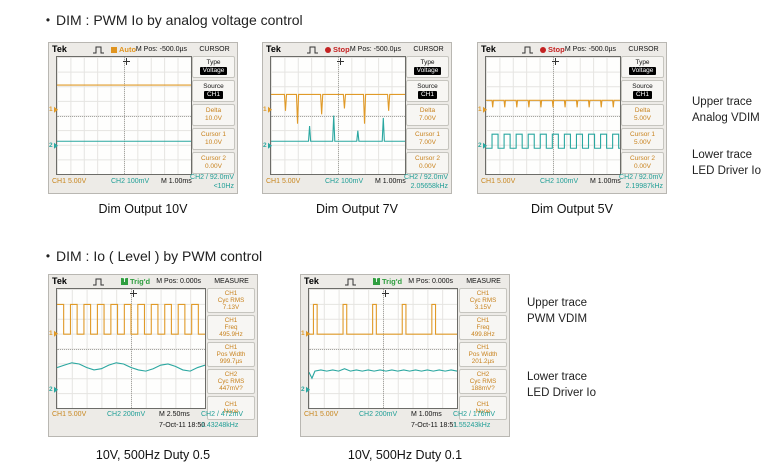 The width and height of the screenshot is (772, 467). Describe the element at coordinates (140, 281) in the screenshot. I see `trigger-status-label: Trig'd` at that location.